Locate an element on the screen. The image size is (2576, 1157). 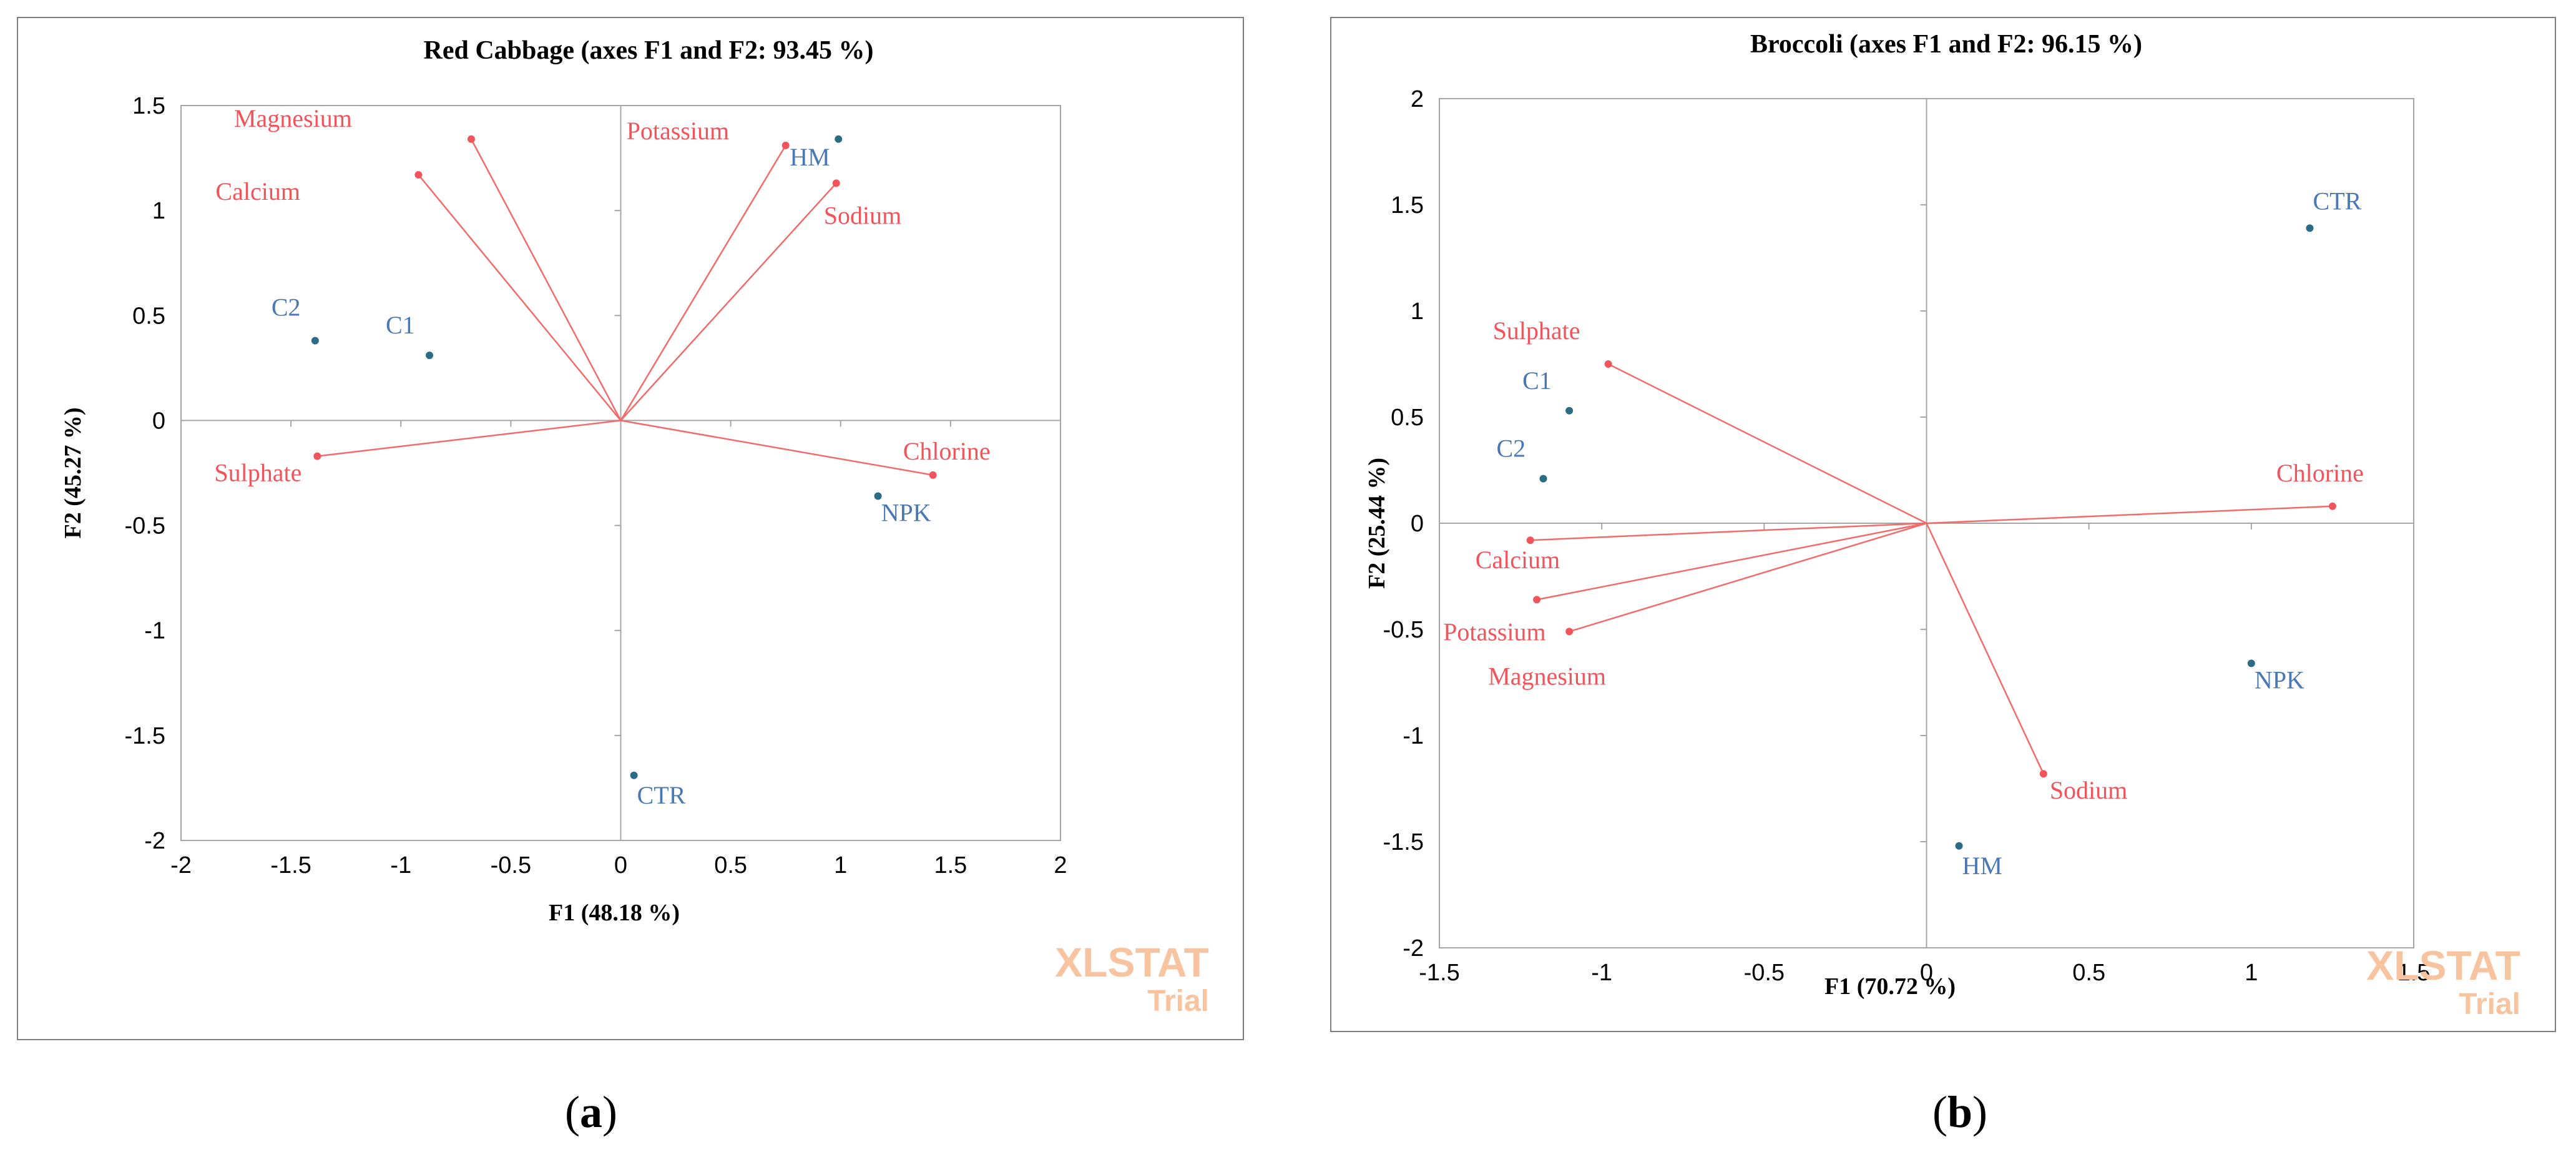
observation-point-c2 is located at coordinates (1543, 479).